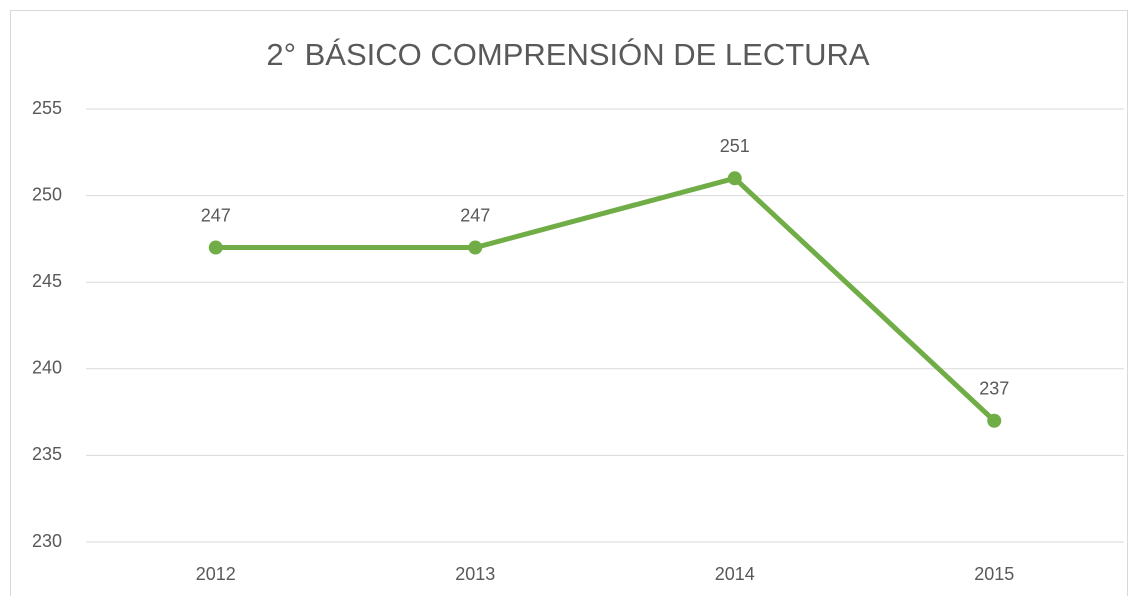 The image size is (1138, 596). I want to click on y-tick-label: 240, so click(47, 368).